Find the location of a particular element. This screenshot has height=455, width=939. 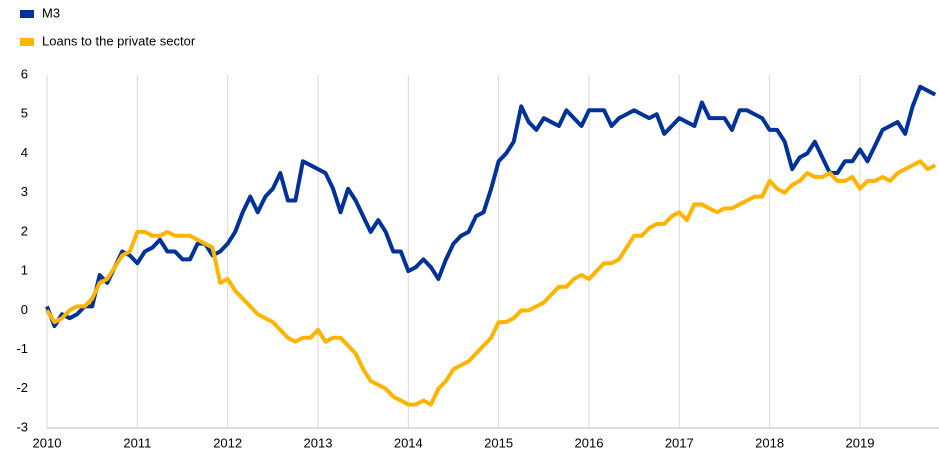

y-tick-label: 5 is located at coordinates (24, 113).